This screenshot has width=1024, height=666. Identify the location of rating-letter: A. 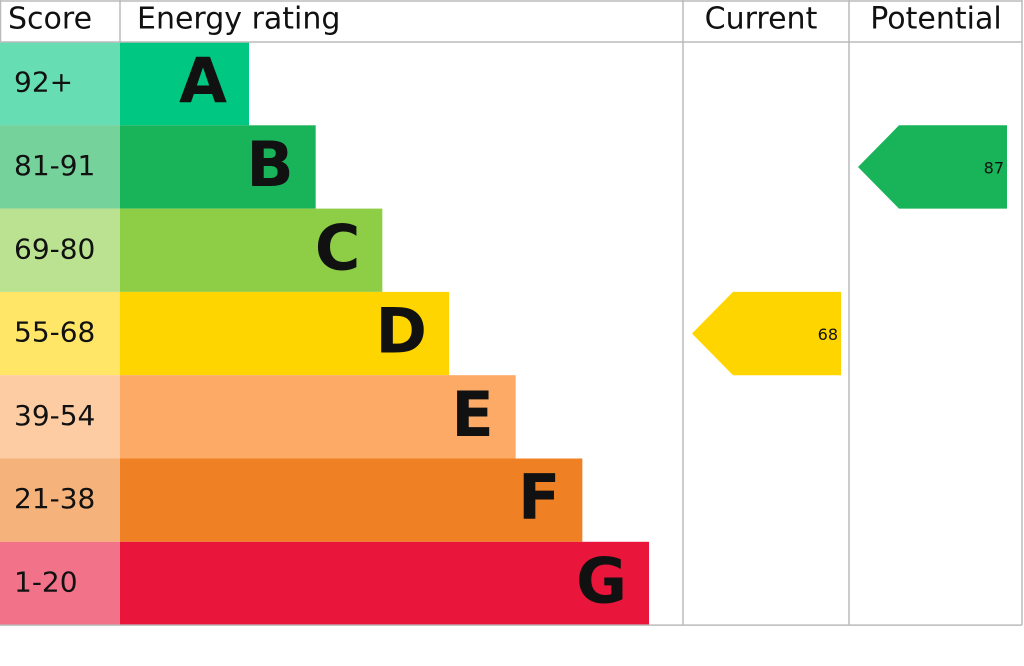
(203, 81).